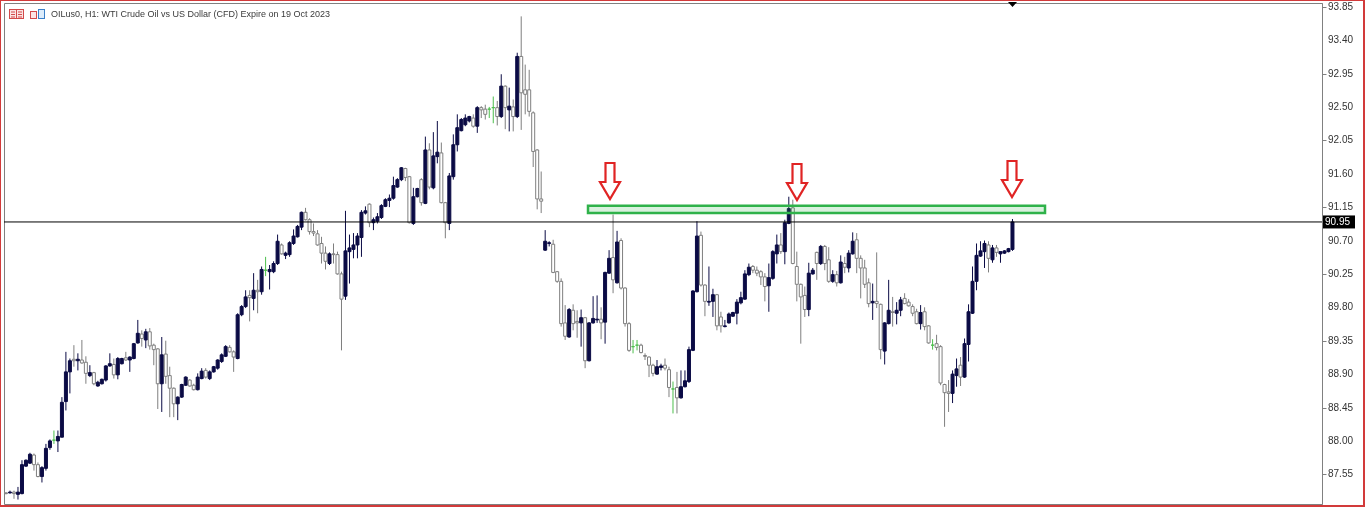  What do you see at coordinates (1341, 407) in the screenshot?
I see `y-tick-label: 88.45` at bounding box center [1341, 407].